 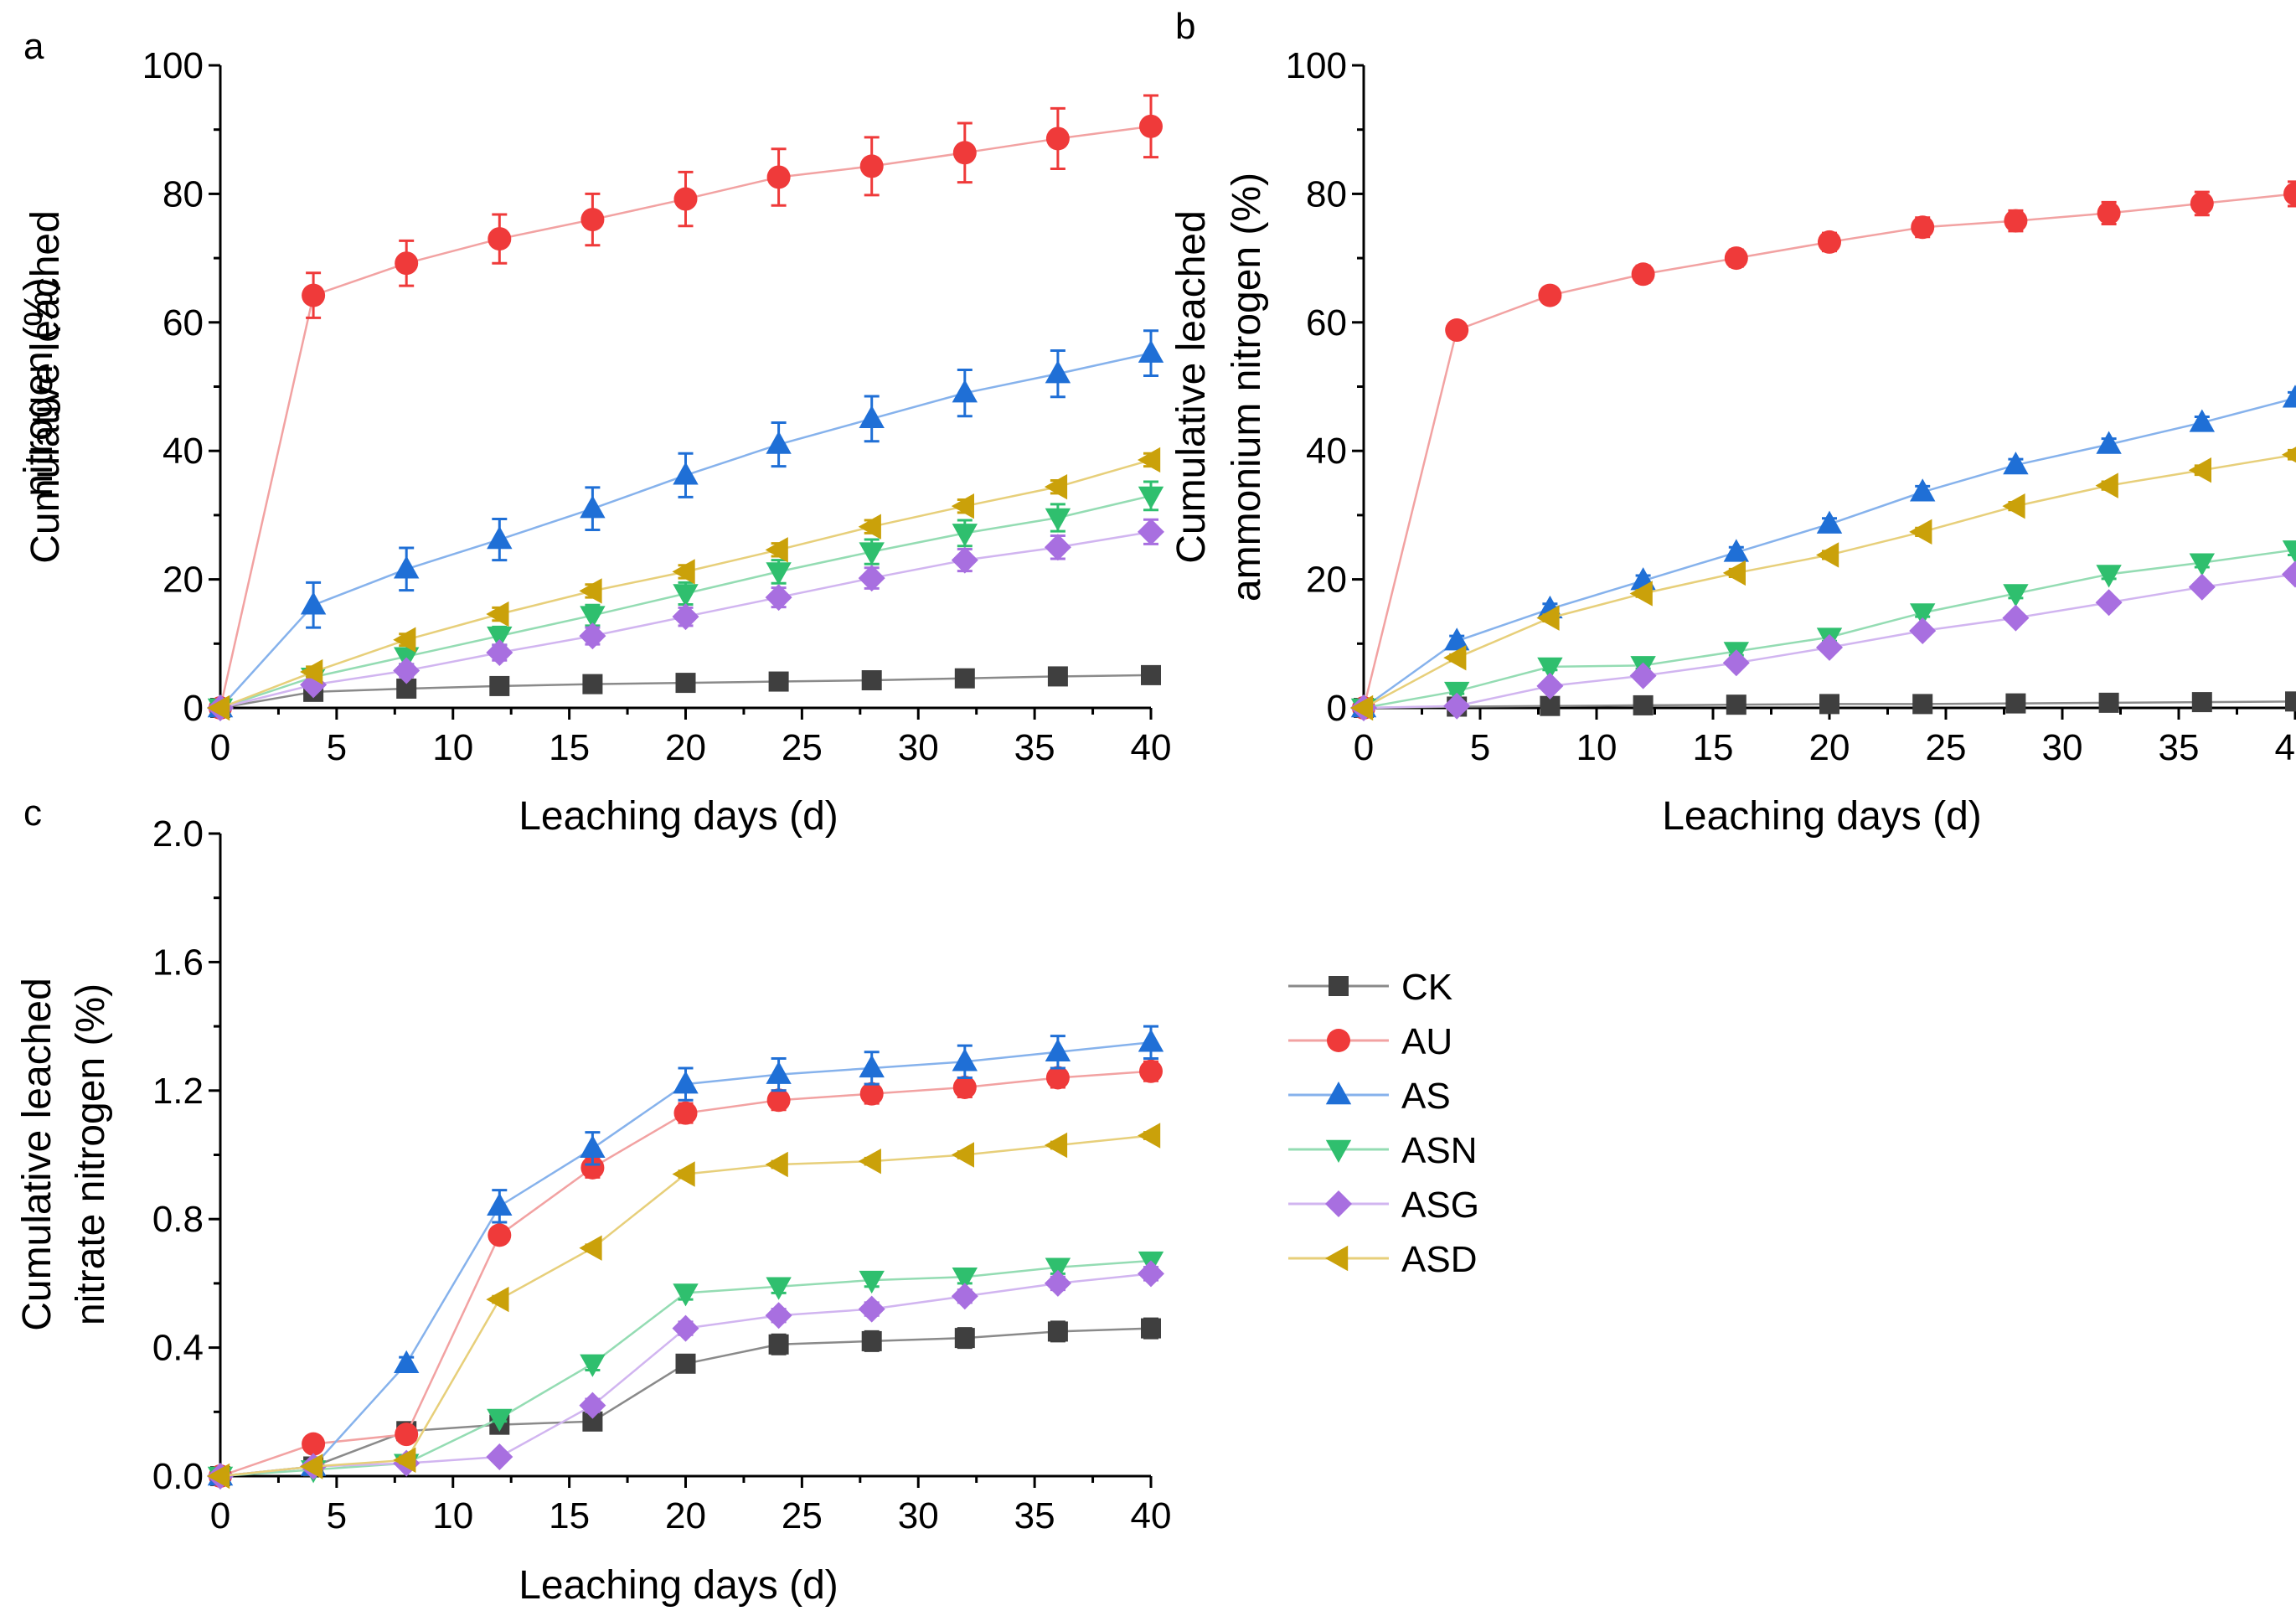 What do you see at coordinates (1185, 27) in the screenshot?
I see `panel-letter: b` at bounding box center [1185, 27].